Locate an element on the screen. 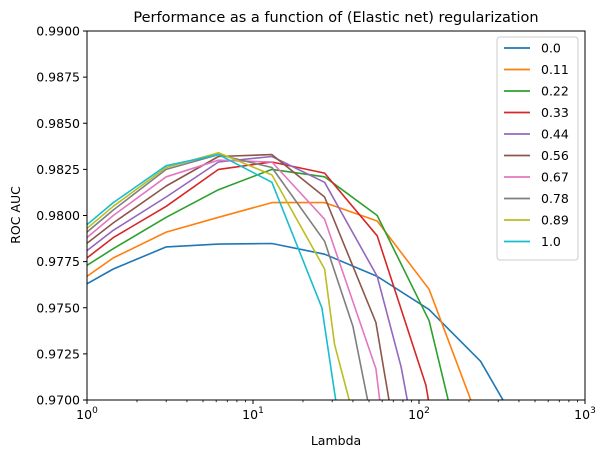  legend-label: 0.22 is located at coordinates (555, 91).